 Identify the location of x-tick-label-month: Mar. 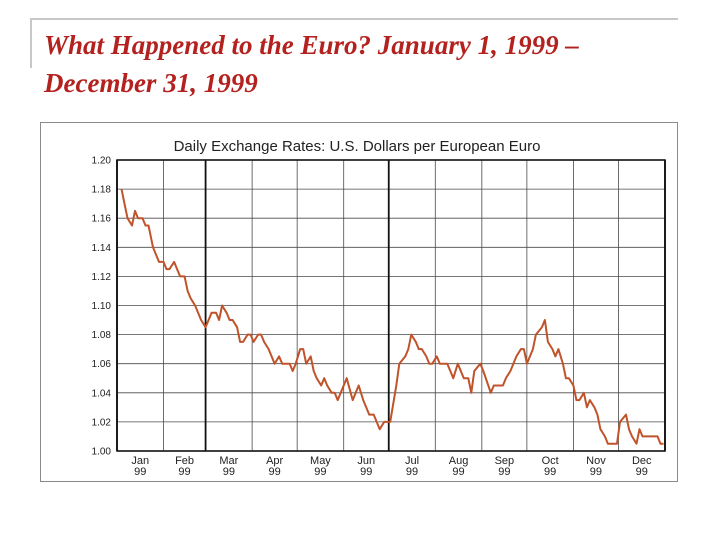
(228, 461).